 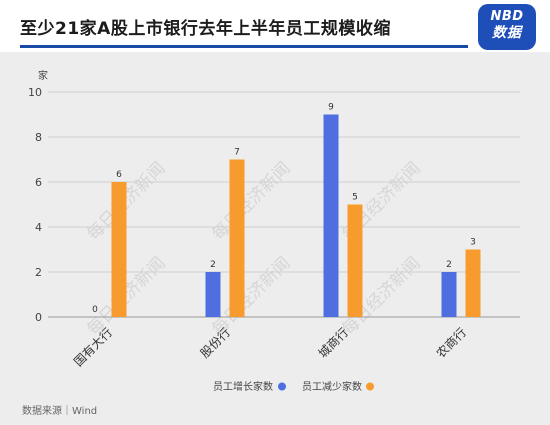 What do you see at coordinates (251, 201) in the screenshot?
I see `watermark-text: 每日经济新闻` at bounding box center [251, 201].